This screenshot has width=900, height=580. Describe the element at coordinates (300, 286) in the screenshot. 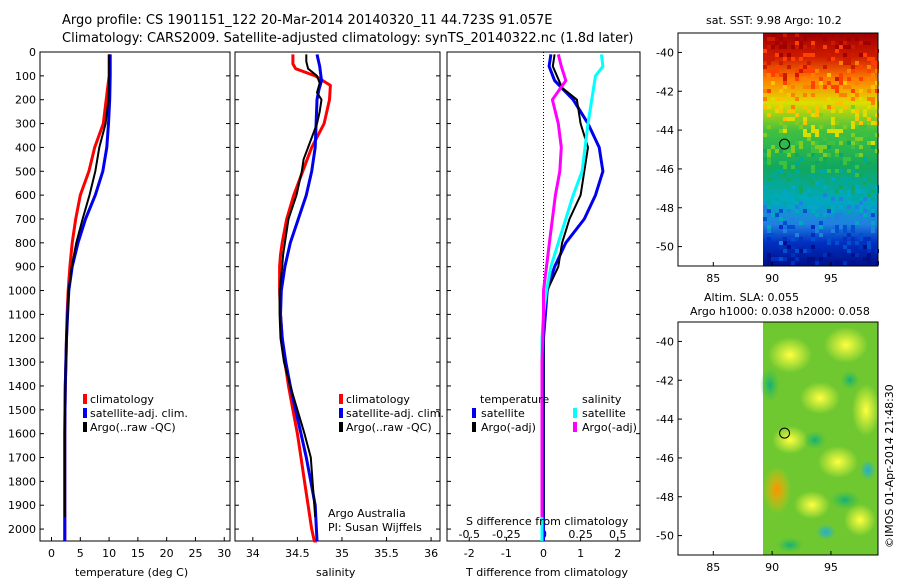

I see `series-line-argo-raw-qc-` at that location.